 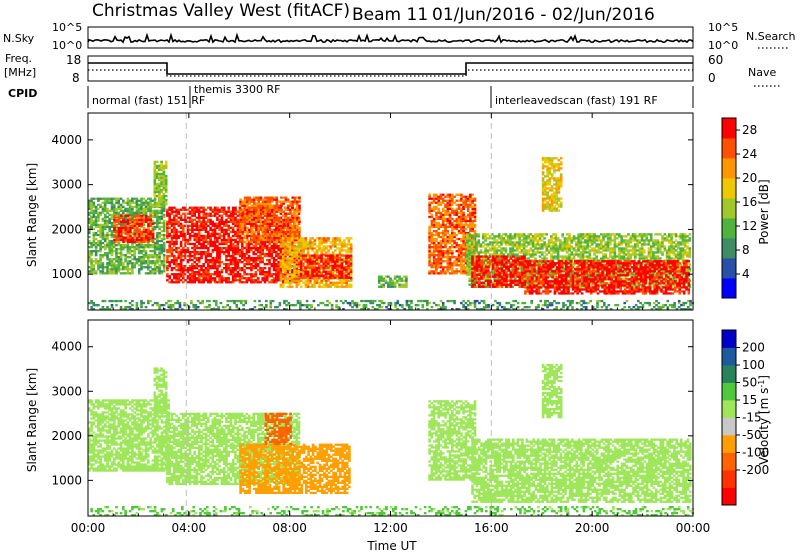 What do you see at coordinates (390, 38) in the screenshot?
I see `nsky-trace` at bounding box center [390, 38].